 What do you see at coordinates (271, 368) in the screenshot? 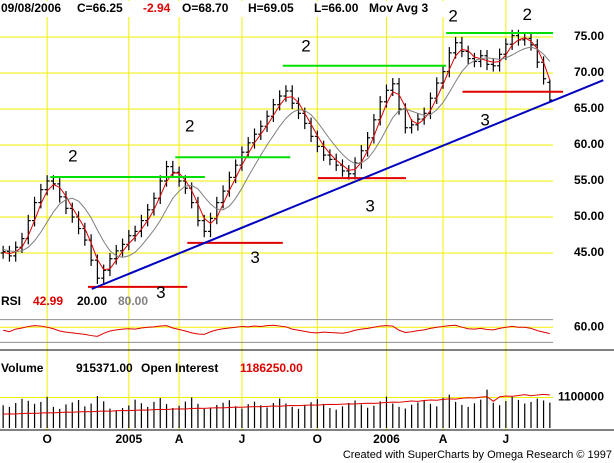
I see `oi-value: 1186250.00` at bounding box center [271, 368].